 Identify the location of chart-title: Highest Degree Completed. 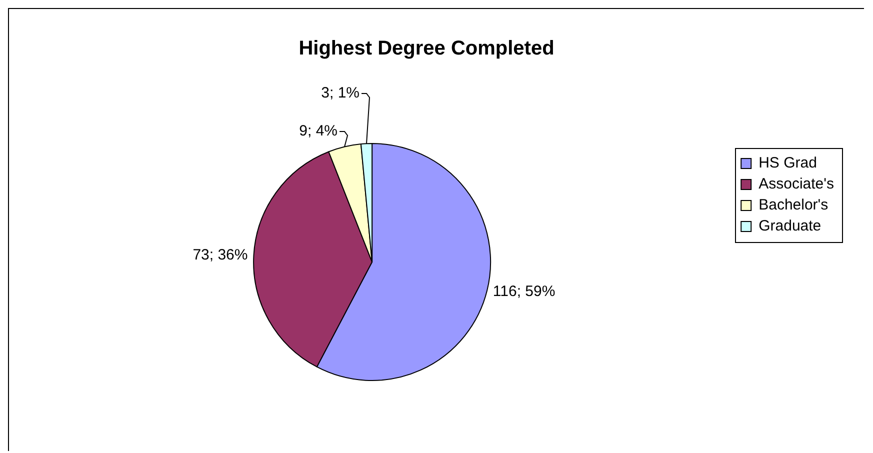
(426, 49).